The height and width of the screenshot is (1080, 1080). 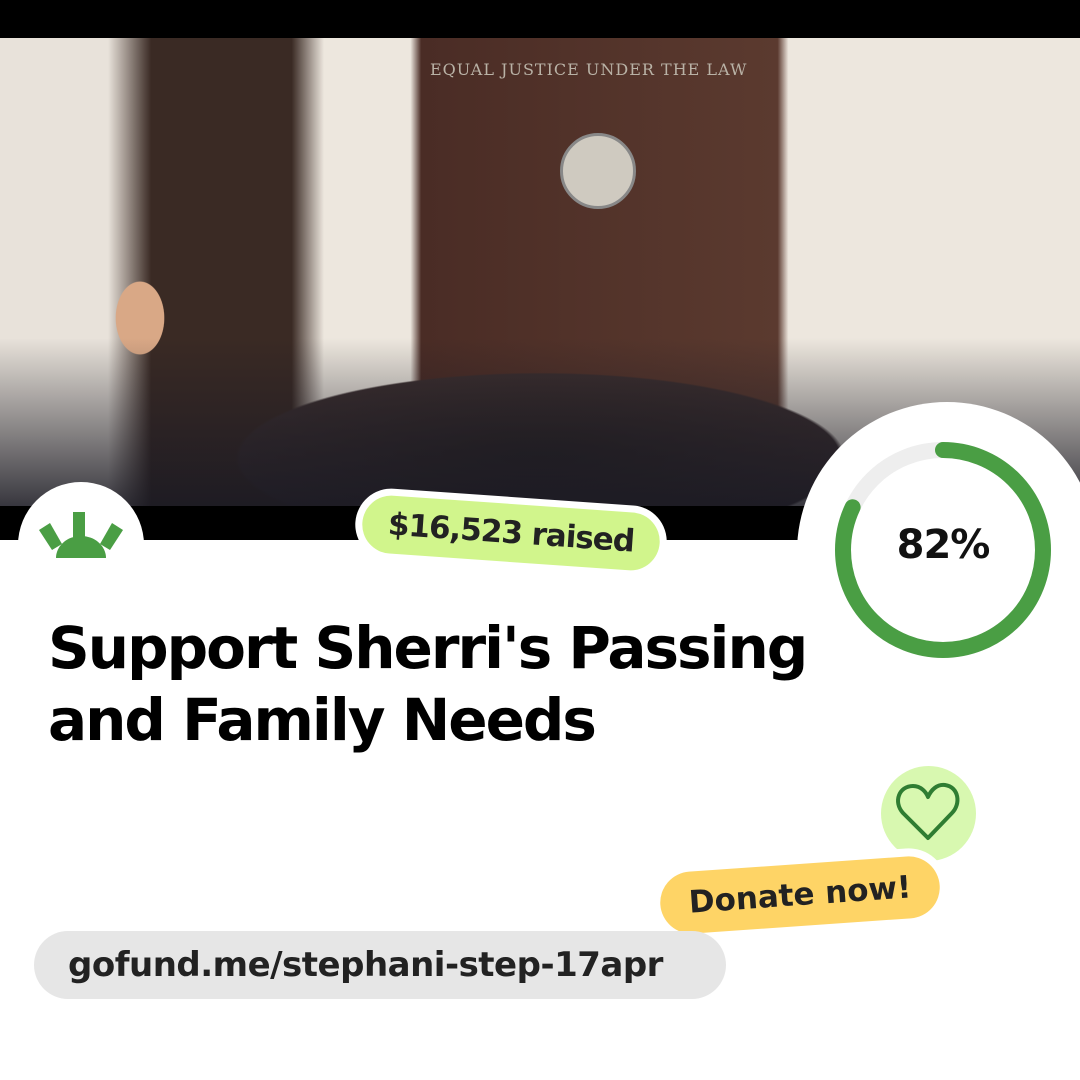 I want to click on gofundme-logo, so click(x=81, y=545).